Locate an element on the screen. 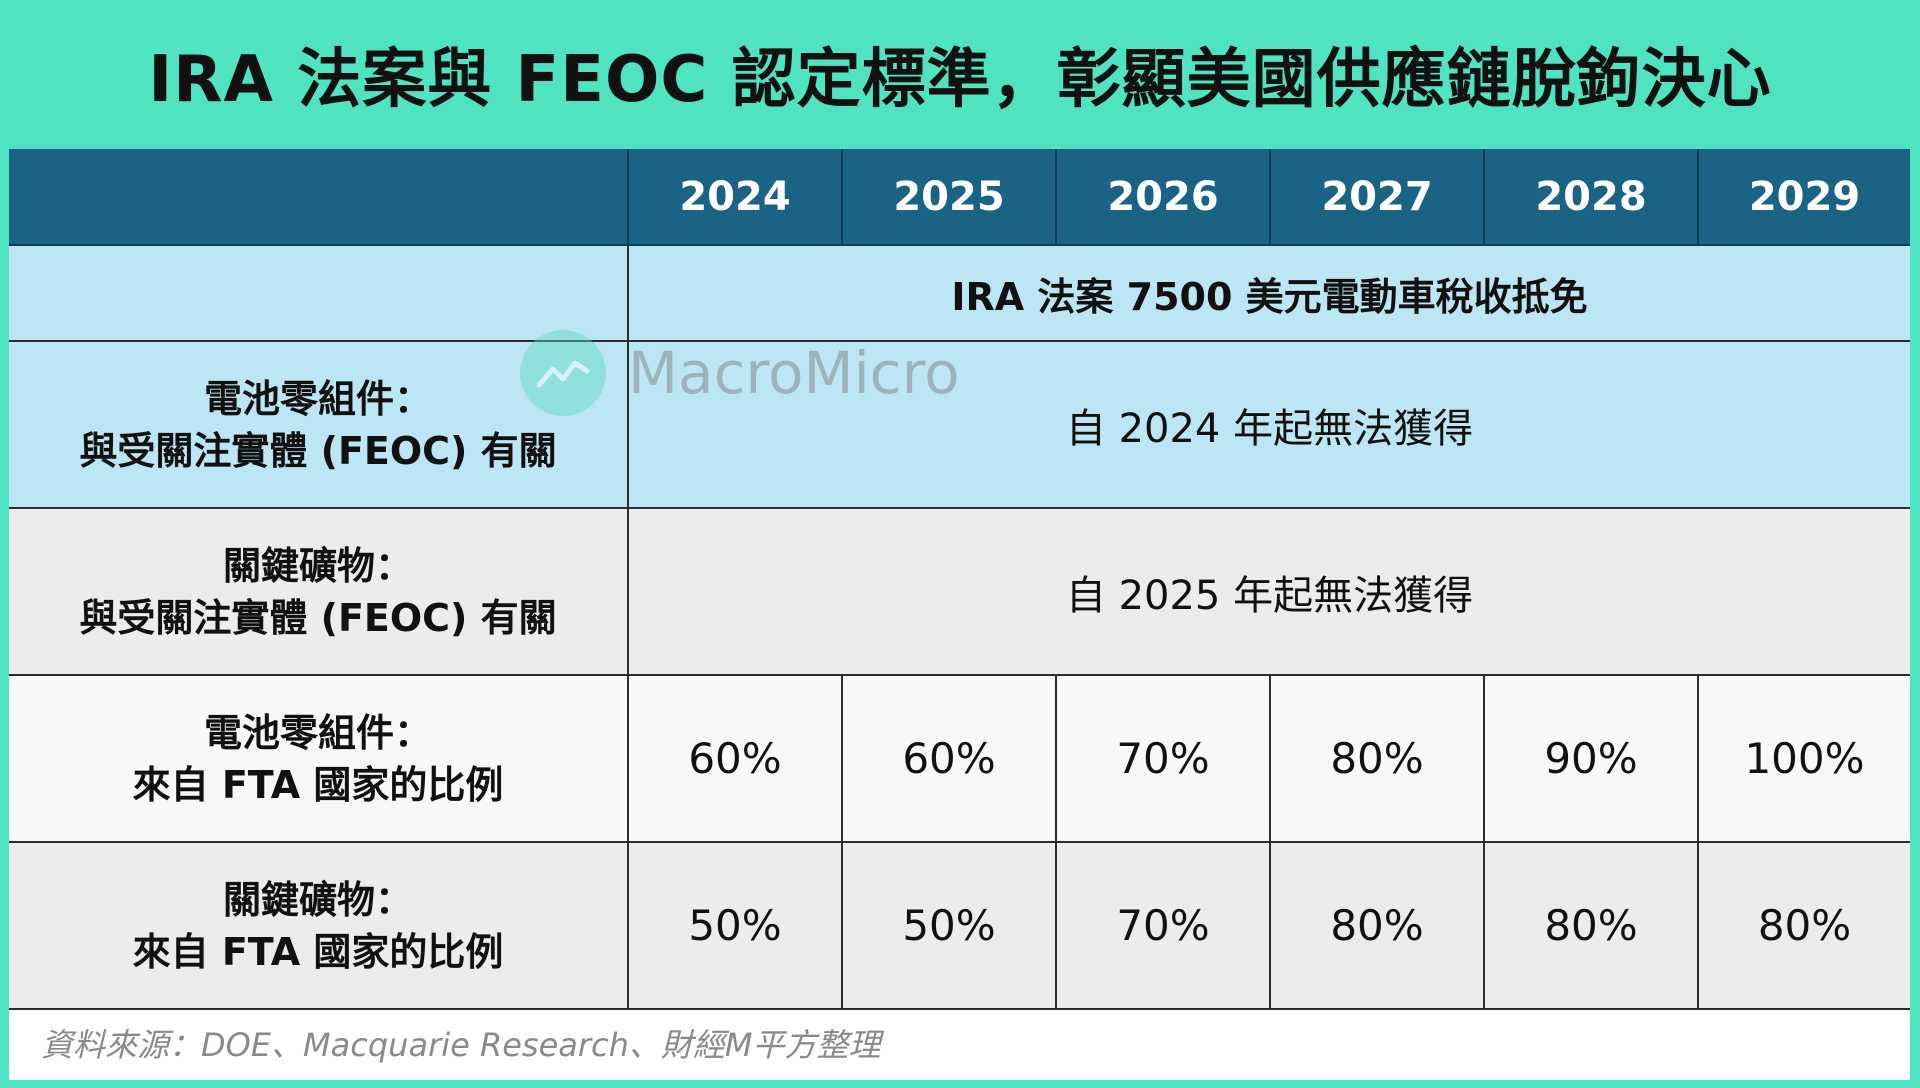  year-header: 2029 is located at coordinates (1804, 197).